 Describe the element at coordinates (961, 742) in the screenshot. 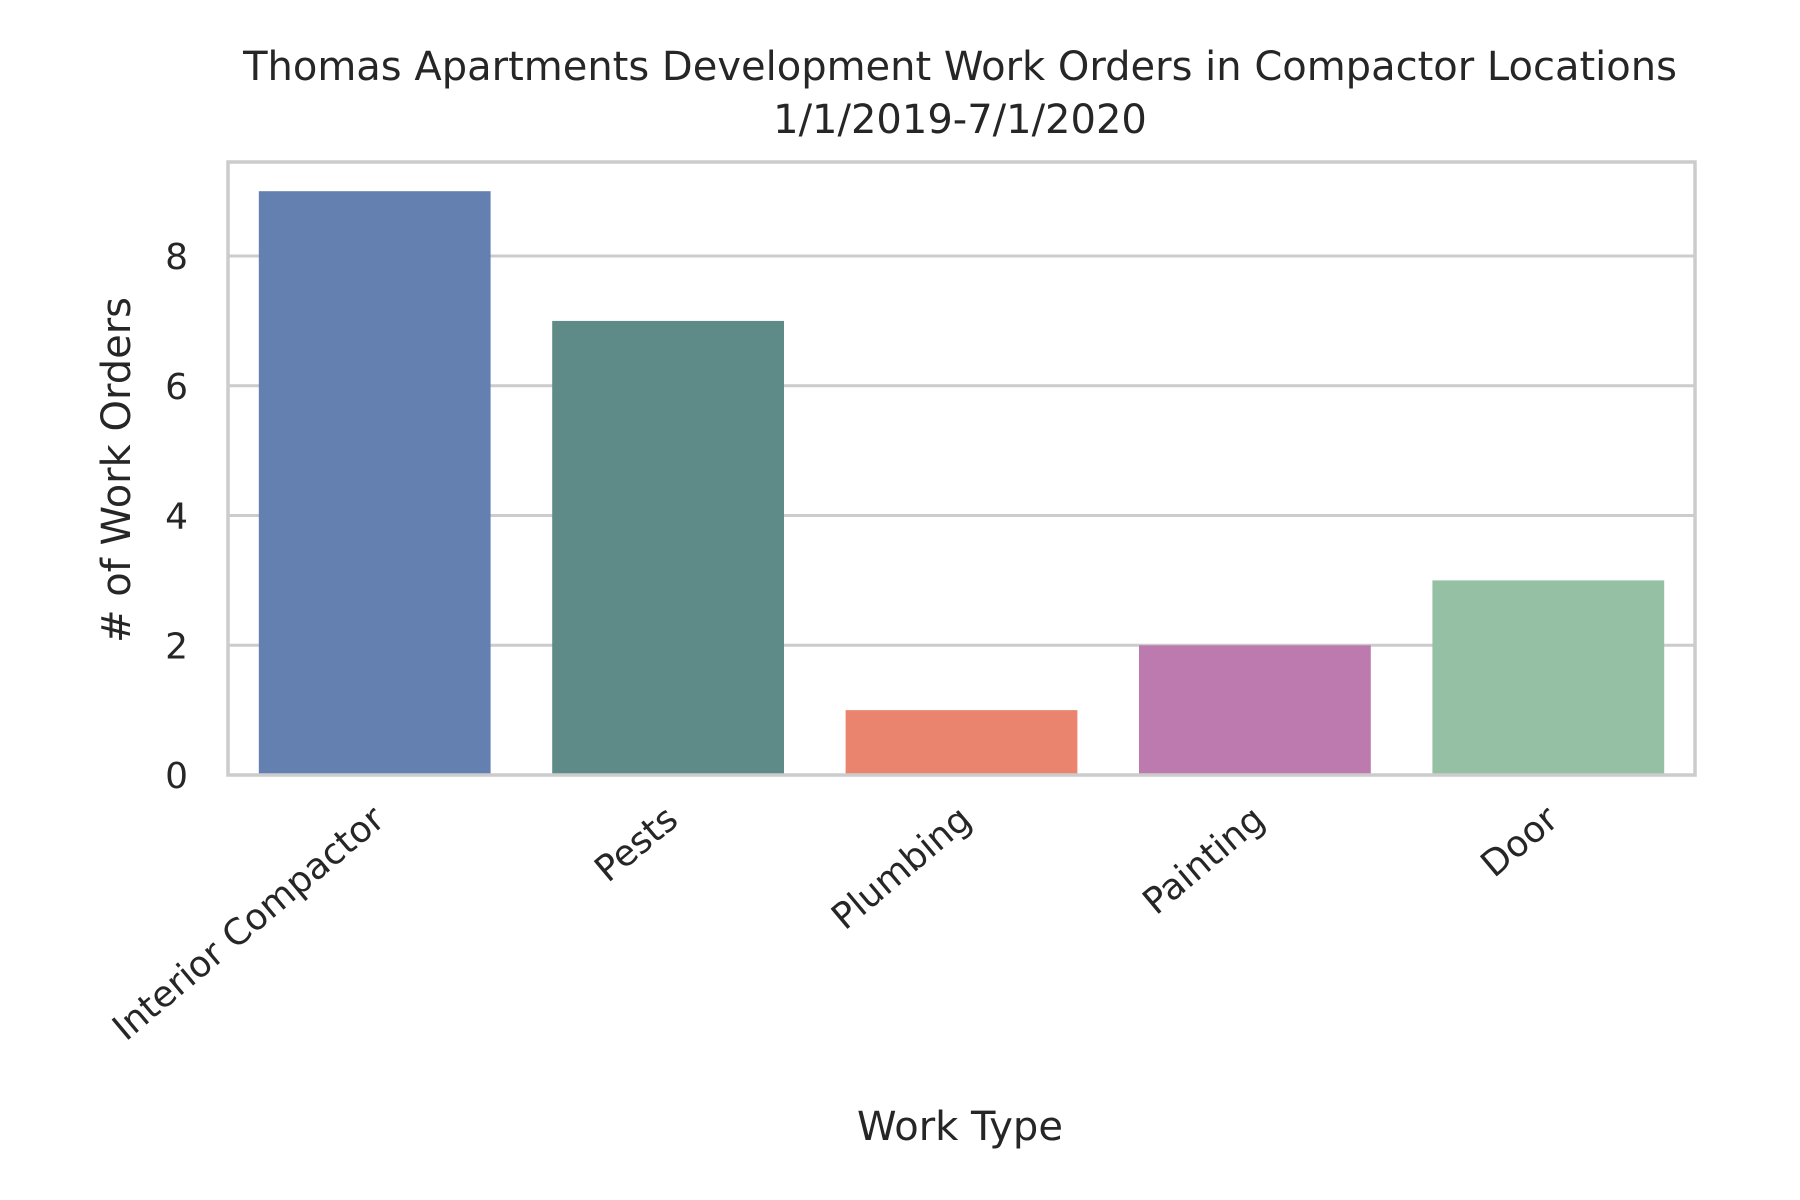

I see `bar-plumbing` at that location.